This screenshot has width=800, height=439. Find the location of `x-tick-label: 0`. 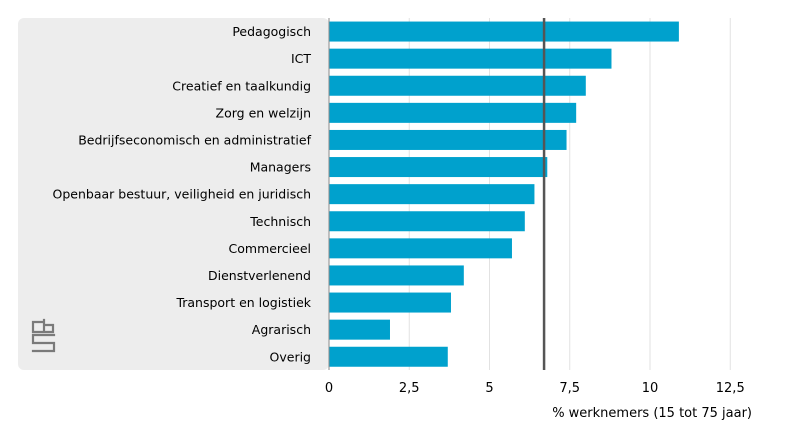

x-tick-label: 0 is located at coordinates (329, 388).